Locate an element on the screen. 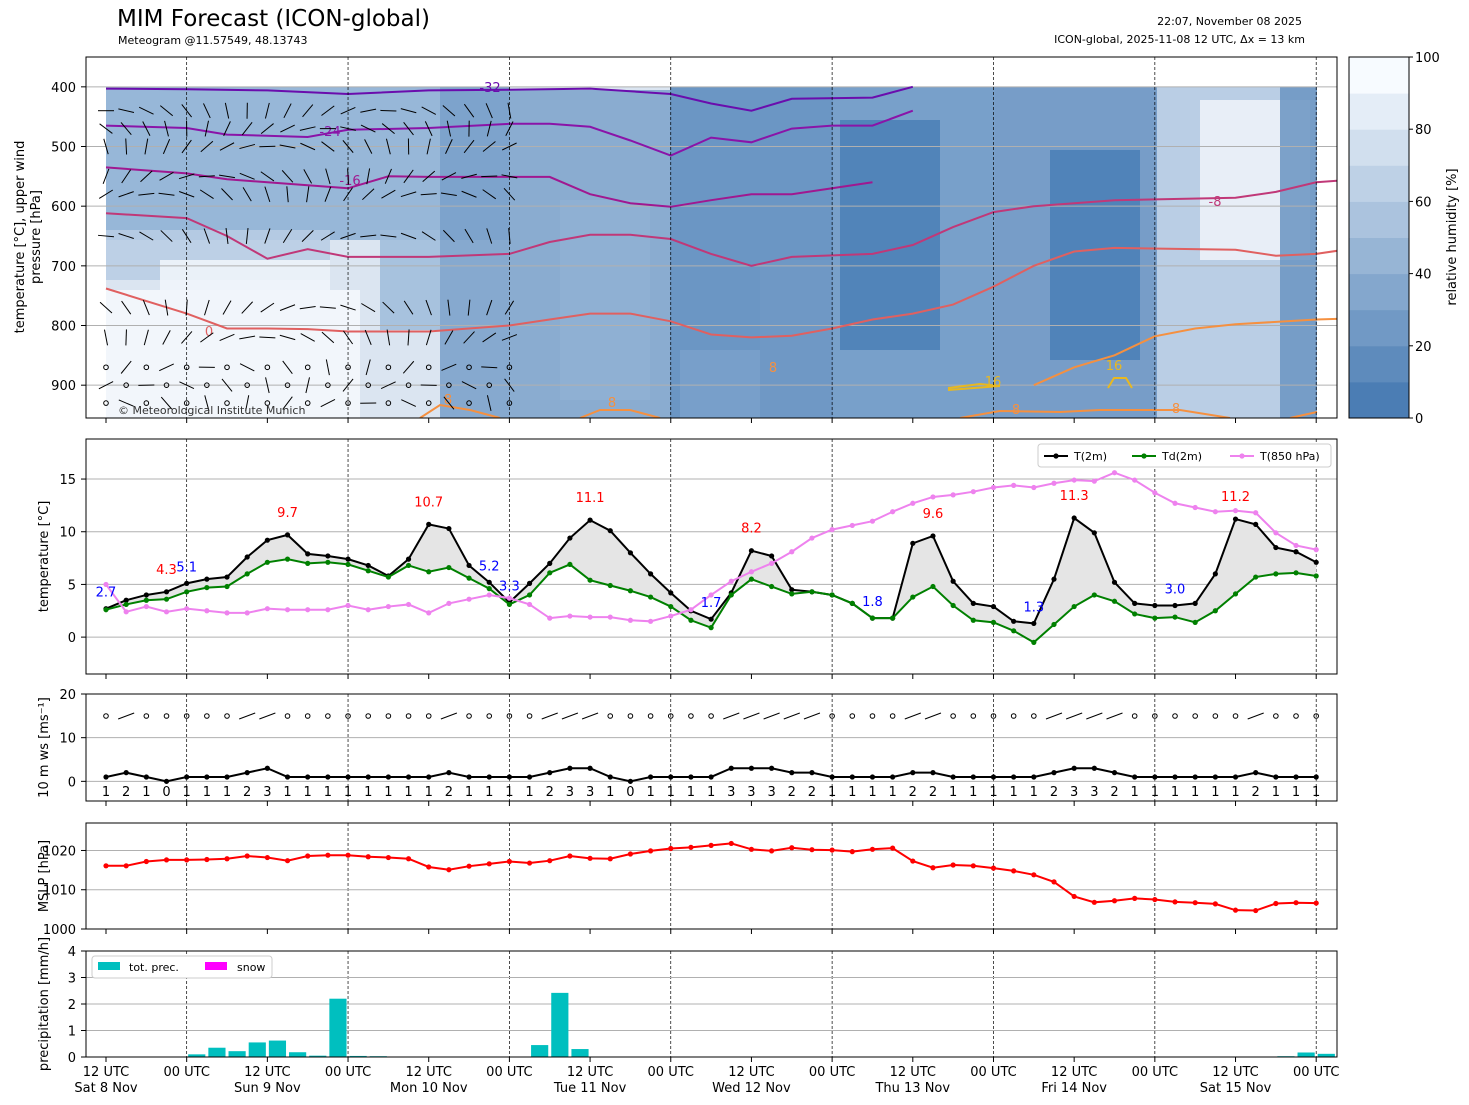 The image size is (1469, 1105). max-temp-label: 9.7 is located at coordinates (287, 513).